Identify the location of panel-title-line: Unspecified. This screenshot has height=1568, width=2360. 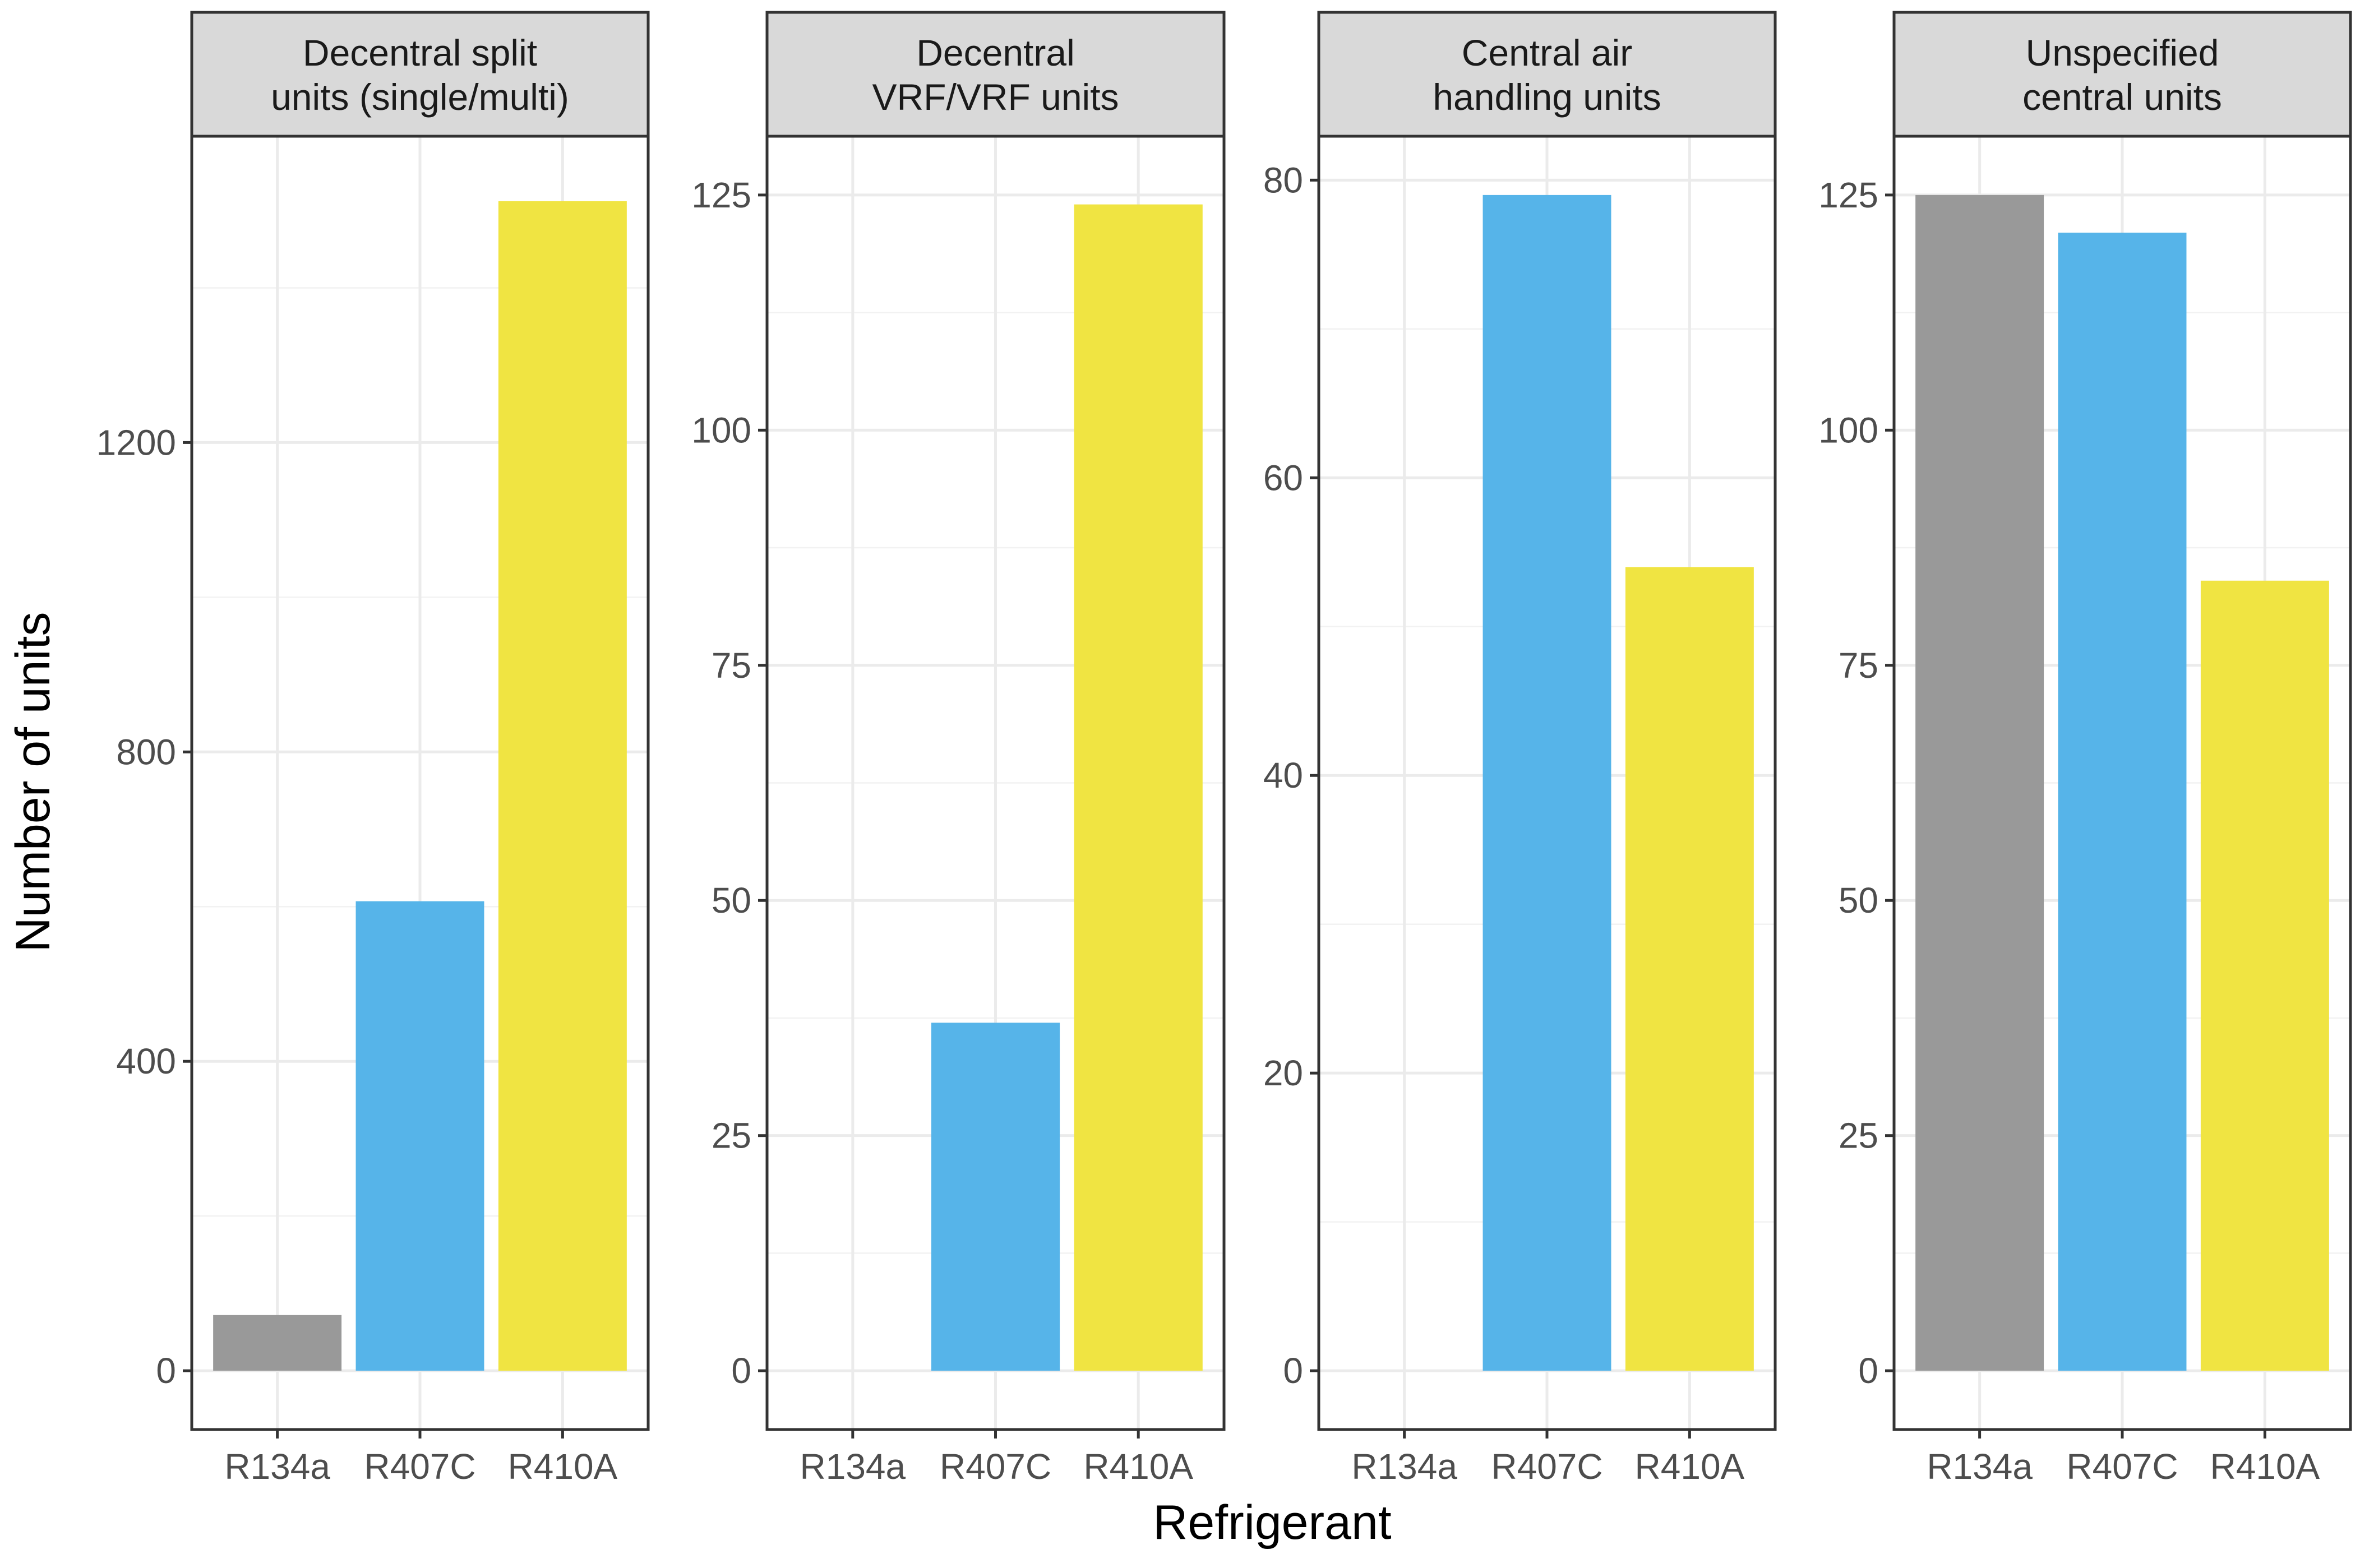
(2123, 52).